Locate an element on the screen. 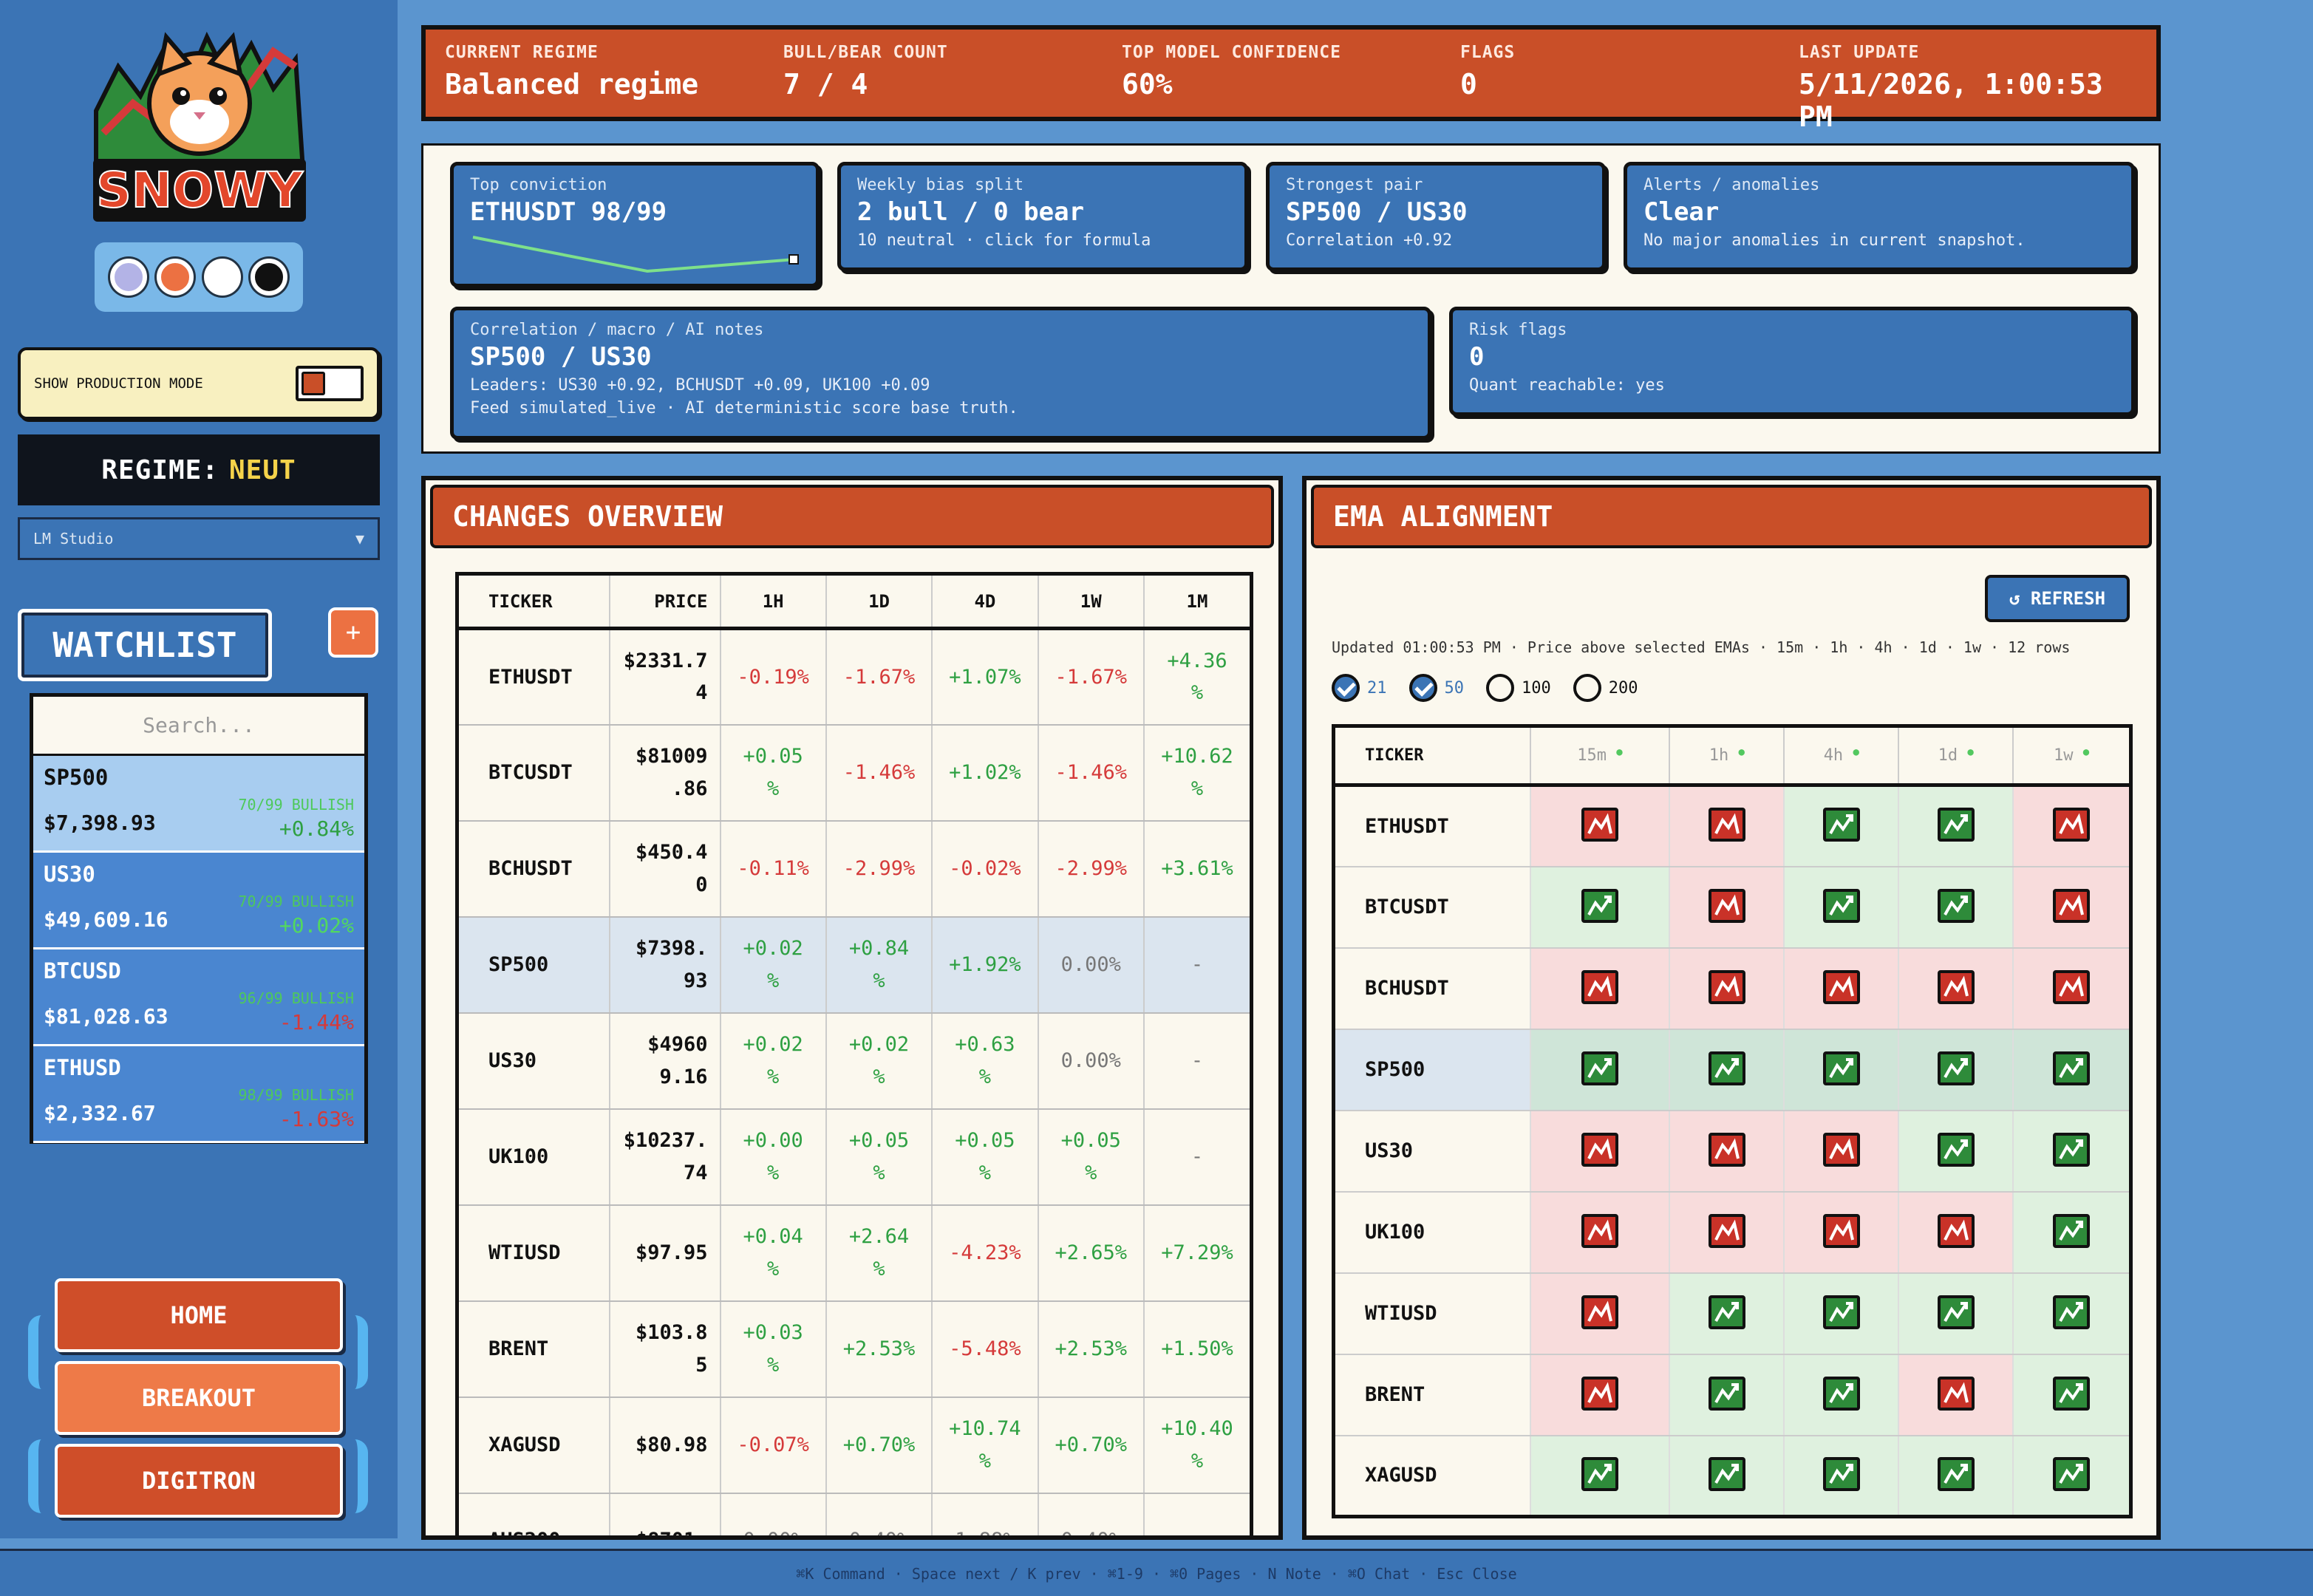 The height and width of the screenshot is (1596, 2313). ema-period-checkbox: 50 is located at coordinates (1436, 688).